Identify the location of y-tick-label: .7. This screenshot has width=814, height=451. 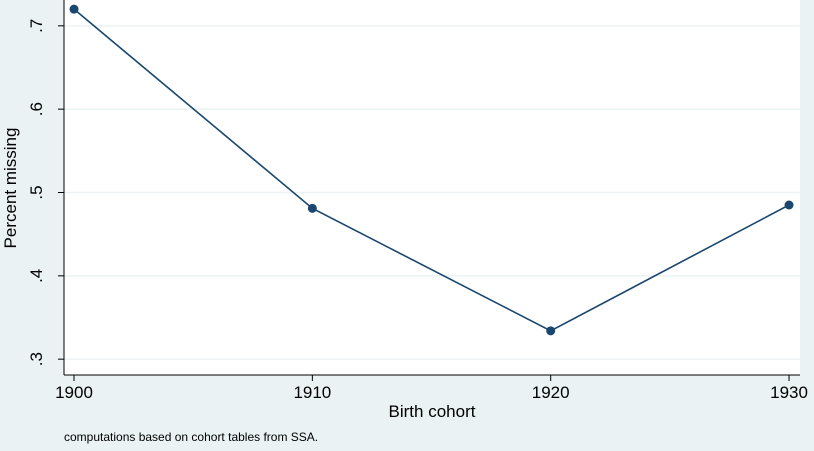
(36, 26).